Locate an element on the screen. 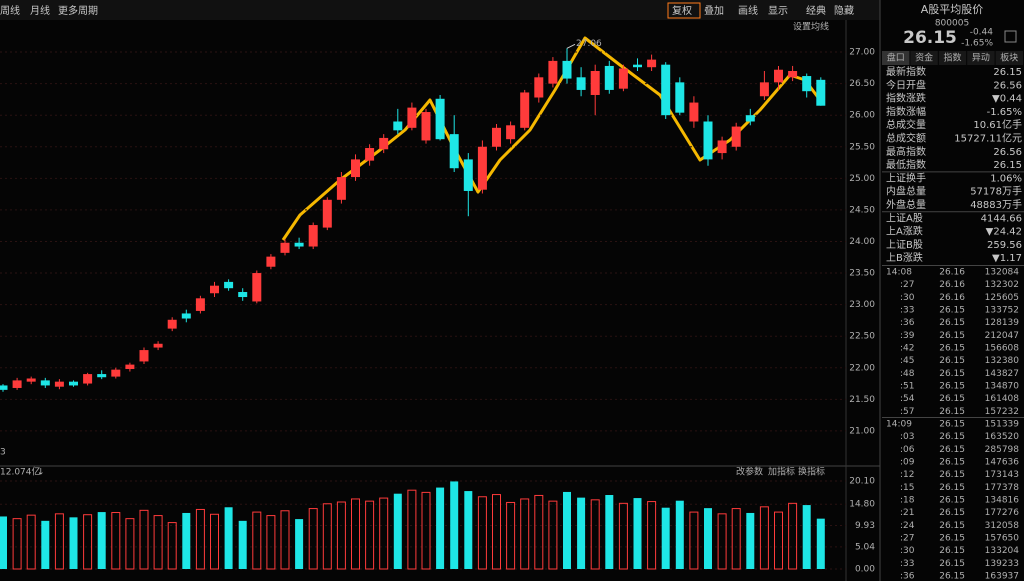 The height and width of the screenshot is (581, 1024). trade-time: 14:08 is located at coordinates (899, 273).